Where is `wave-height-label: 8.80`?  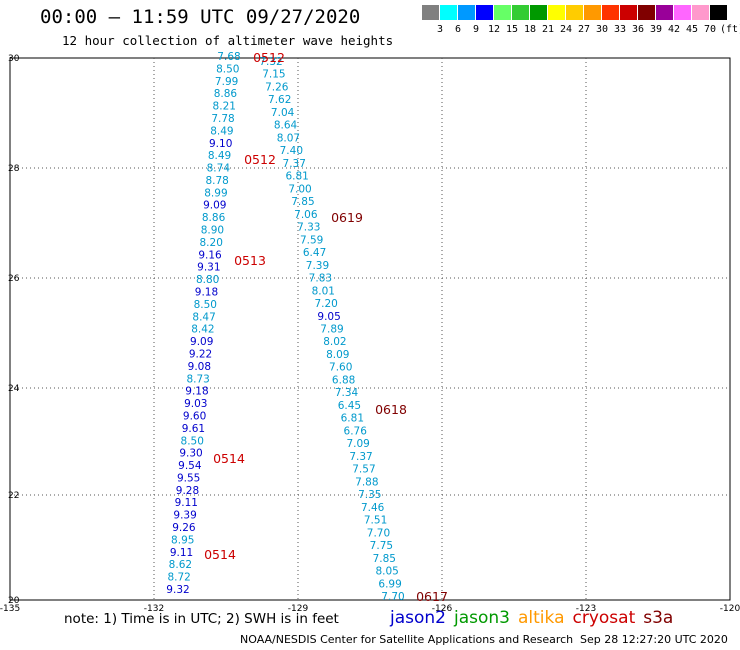 wave-height-label: 8.80 is located at coordinates (207, 280).